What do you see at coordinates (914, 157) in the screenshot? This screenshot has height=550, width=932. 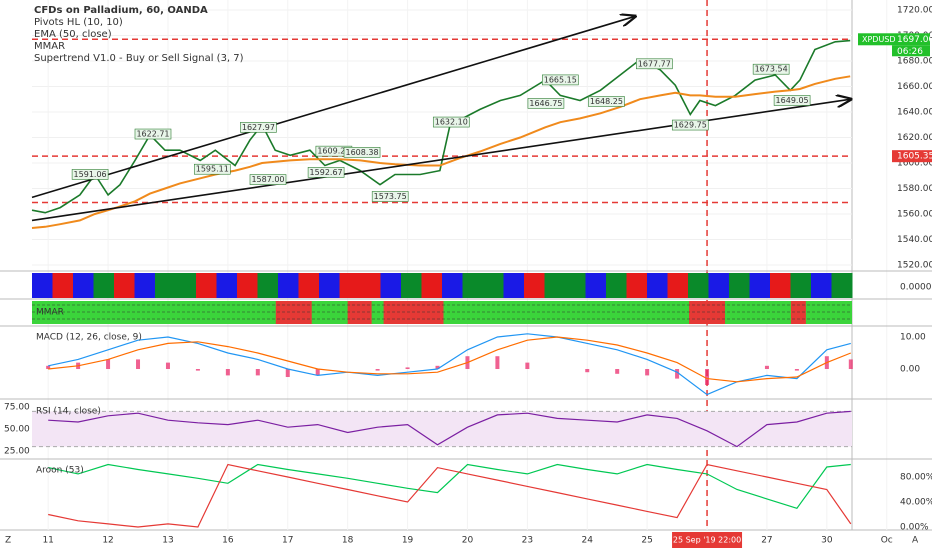 I see `crosshair-price-label: 1605.35` at bounding box center [914, 157].